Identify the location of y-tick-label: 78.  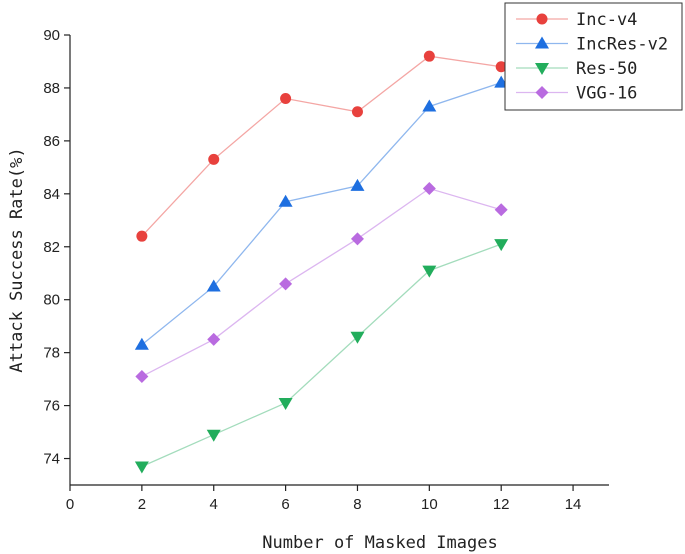
(51, 353).